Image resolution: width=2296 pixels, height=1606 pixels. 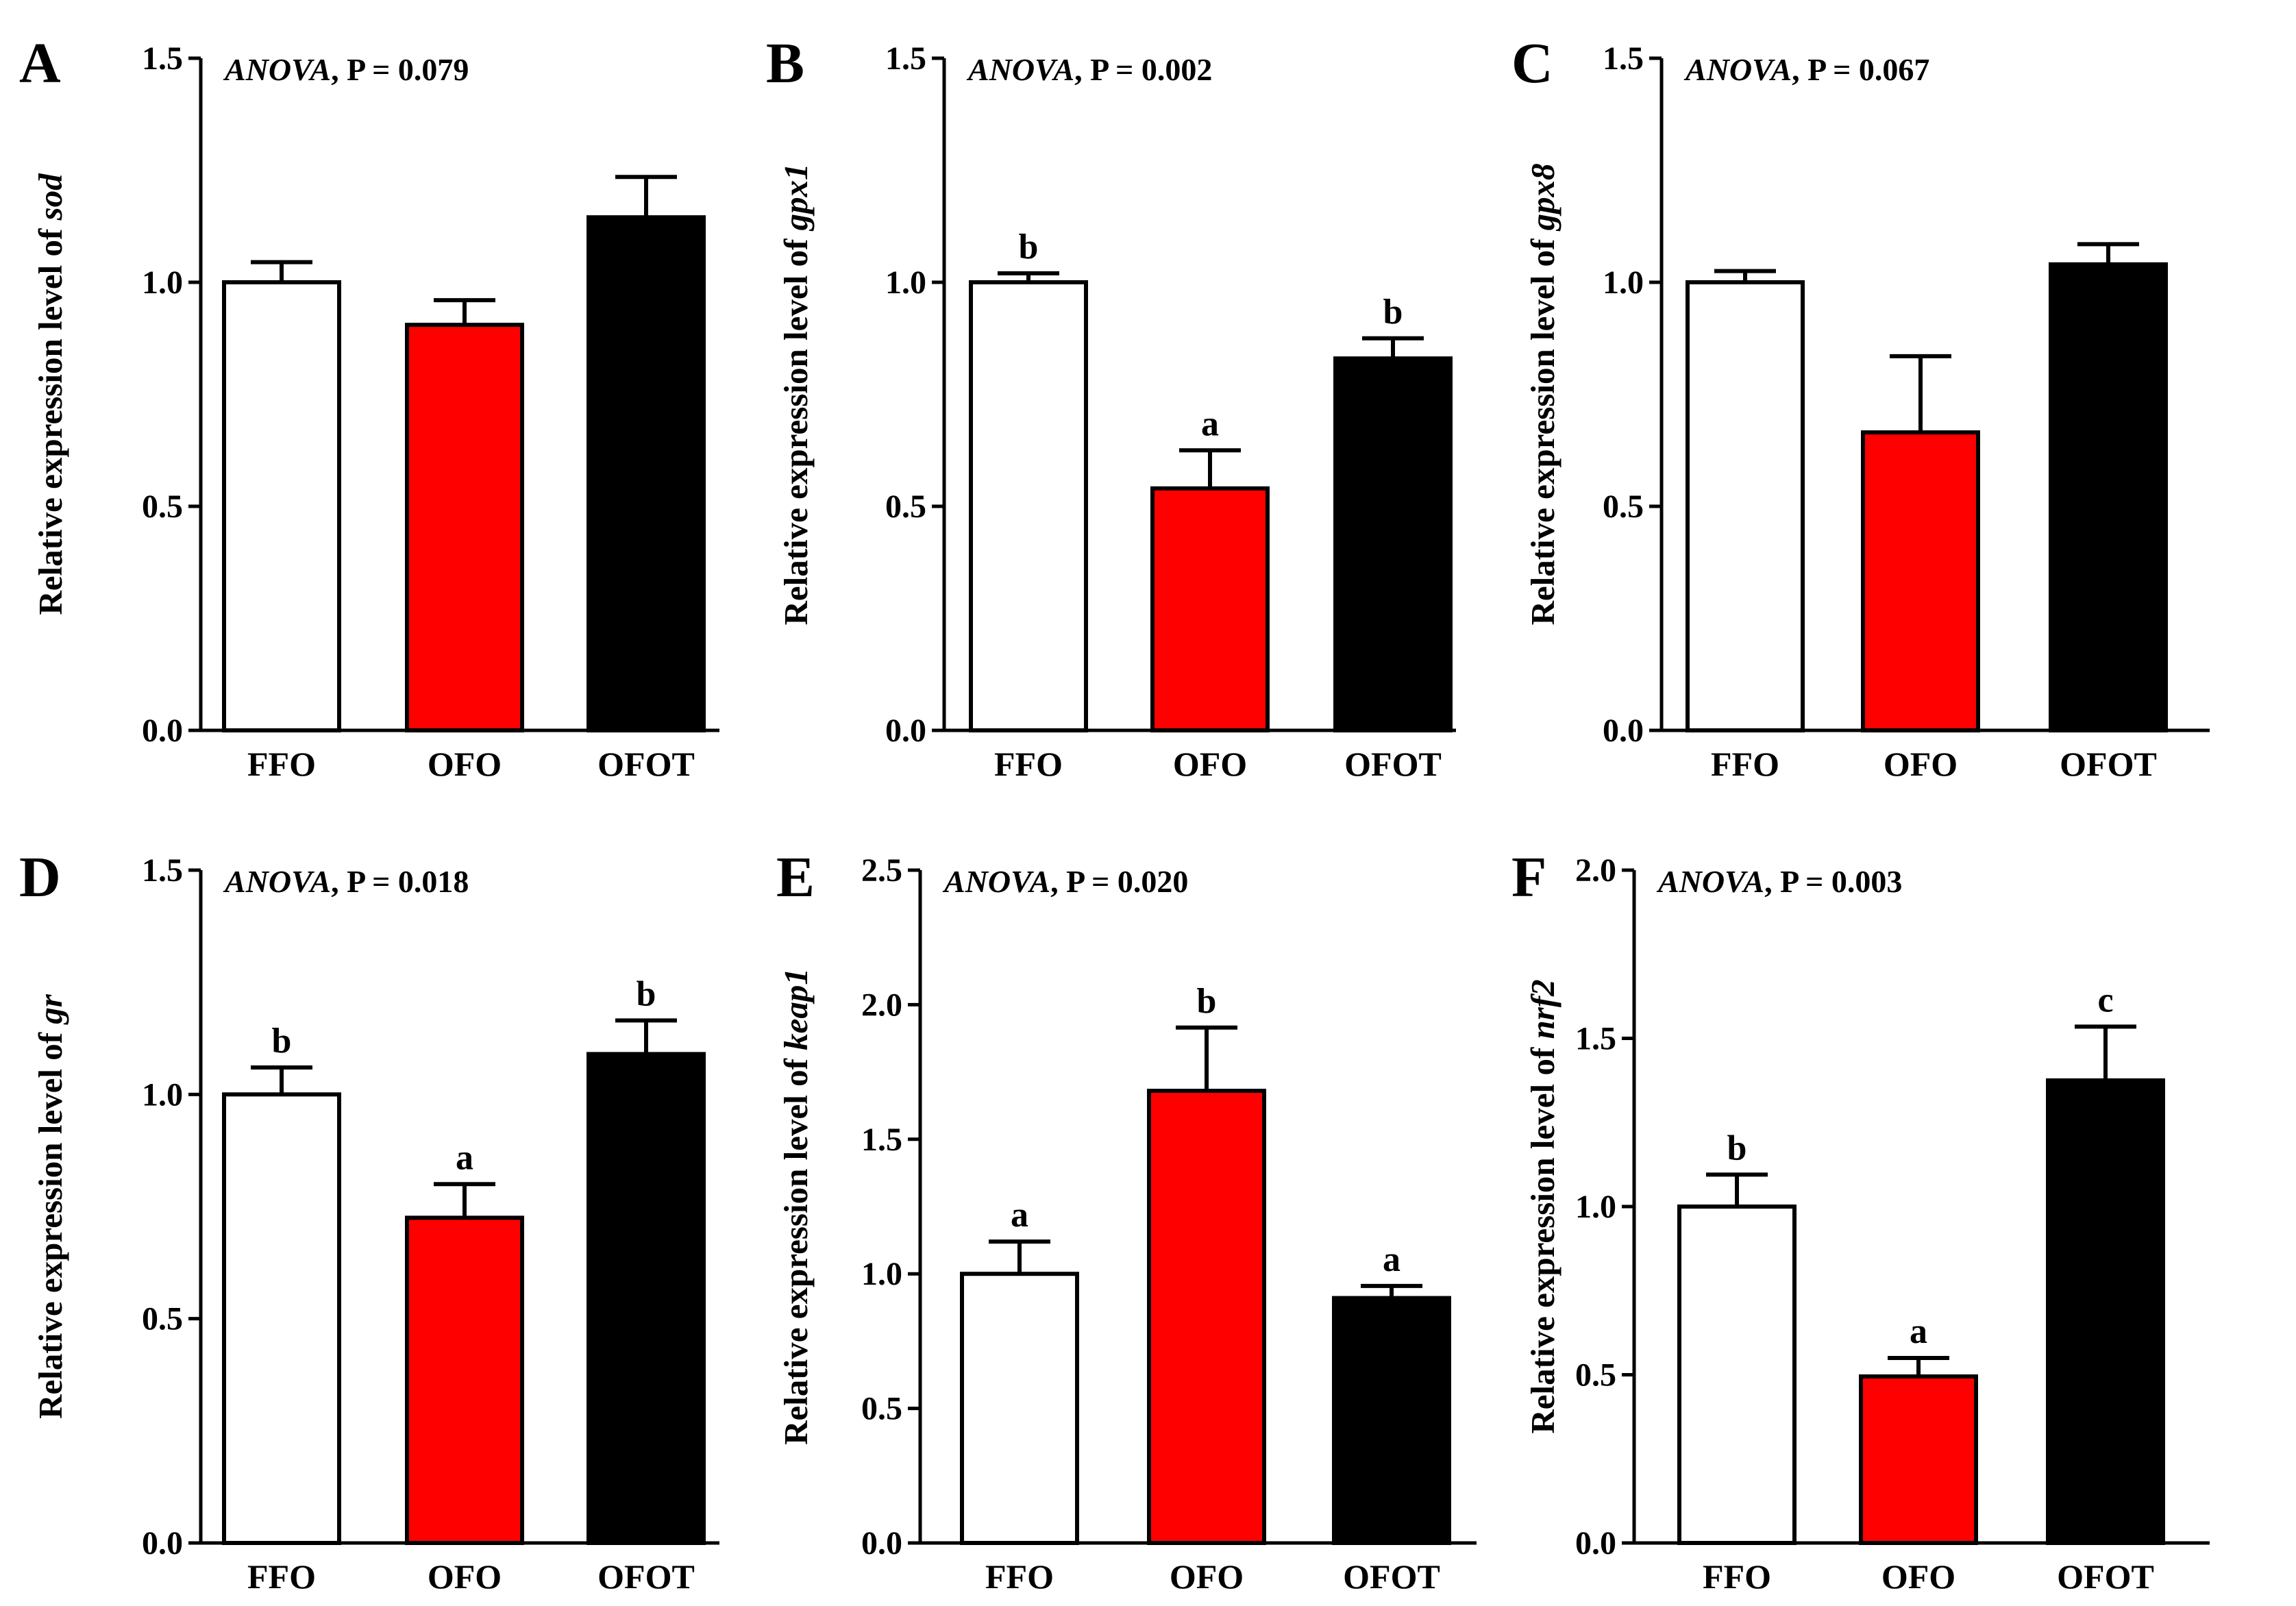 What do you see at coordinates (400, 69) in the screenshot?
I see `p-value: , P = 0.079` at bounding box center [400, 69].